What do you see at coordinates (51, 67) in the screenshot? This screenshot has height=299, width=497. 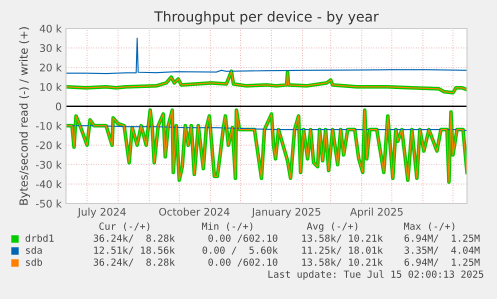 I see `y-tick-label: 20 k` at bounding box center [51, 67].